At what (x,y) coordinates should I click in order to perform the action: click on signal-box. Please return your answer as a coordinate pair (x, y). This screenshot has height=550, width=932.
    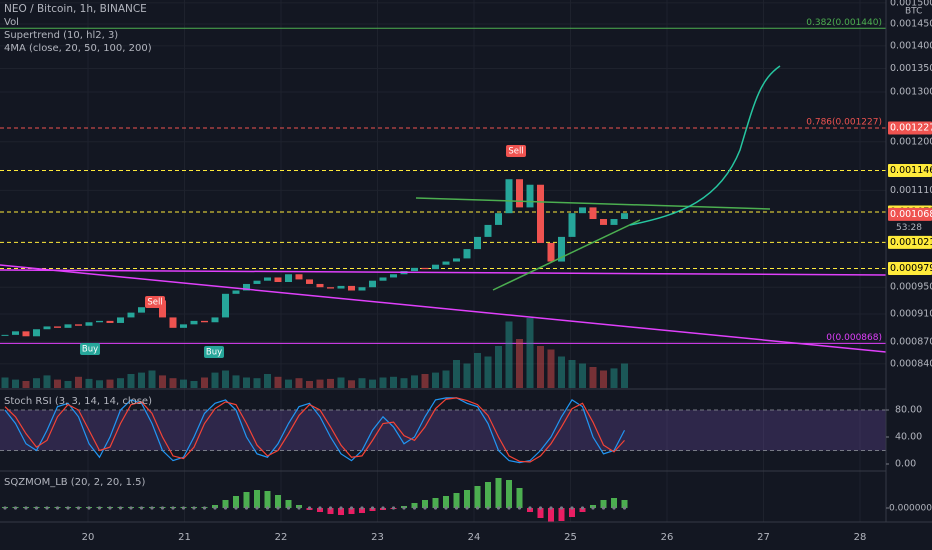
    Looking at the image, I should click on (516, 151).